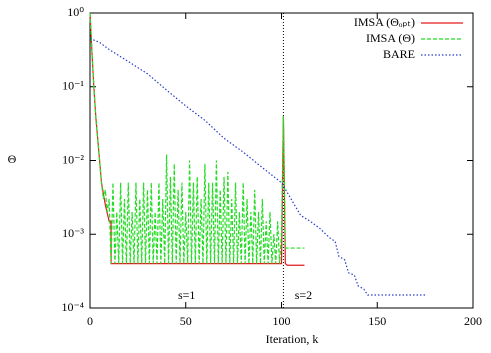  I want to click on x-axis-label: Iteration, k, so click(292, 339).